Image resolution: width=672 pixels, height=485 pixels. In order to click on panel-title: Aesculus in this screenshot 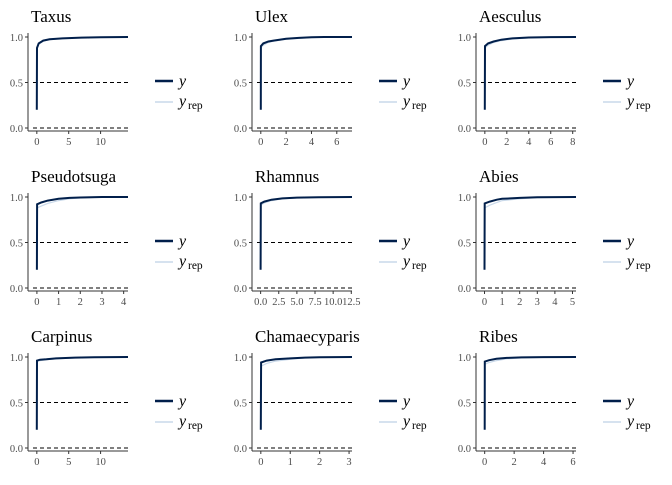, I will do `click(510, 16)`.